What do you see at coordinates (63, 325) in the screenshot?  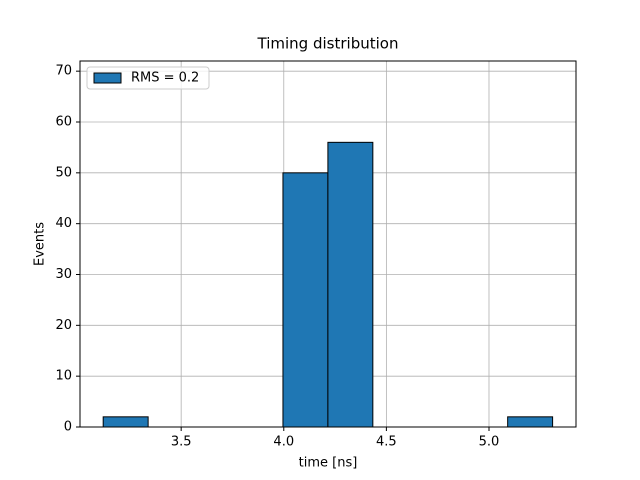 I see `y-tick-label: 20` at bounding box center [63, 325].